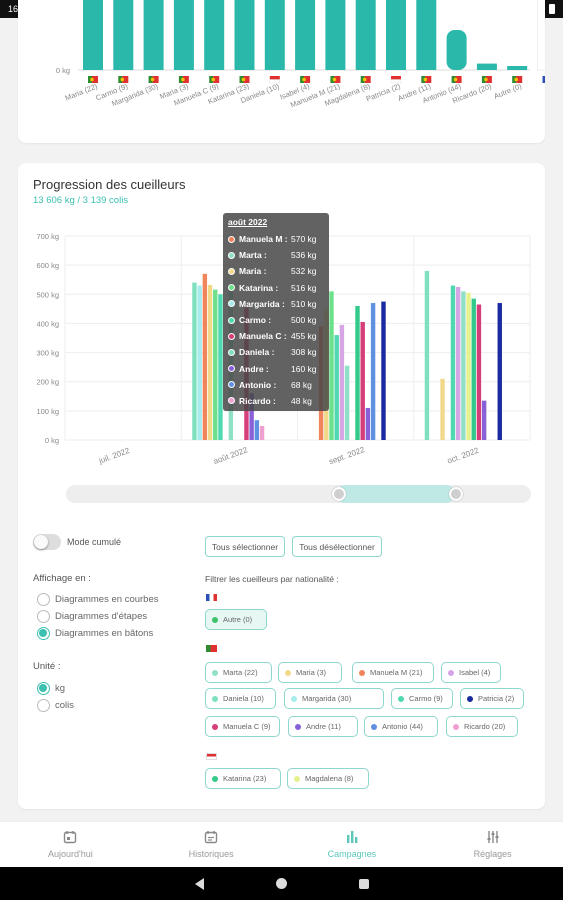  Describe the element at coordinates (240, 698) in the screenshot. I see `harvester-filter-chip: Daniela (10)` at that location.